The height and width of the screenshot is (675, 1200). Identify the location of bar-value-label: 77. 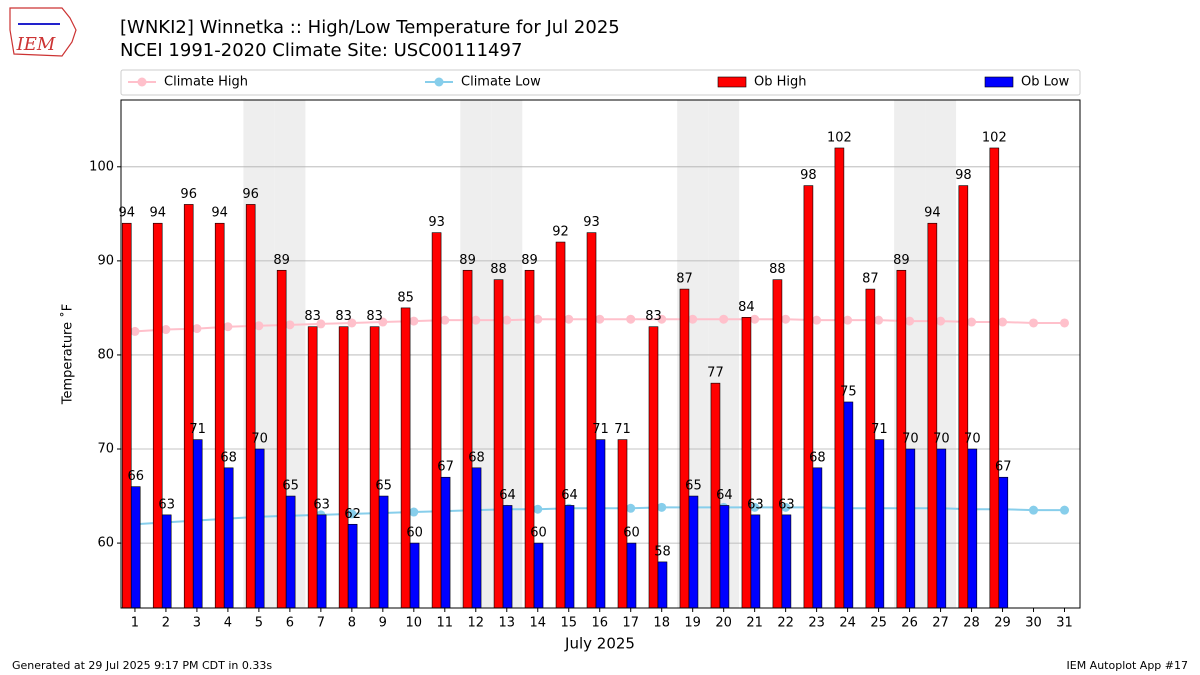
(715, 373).